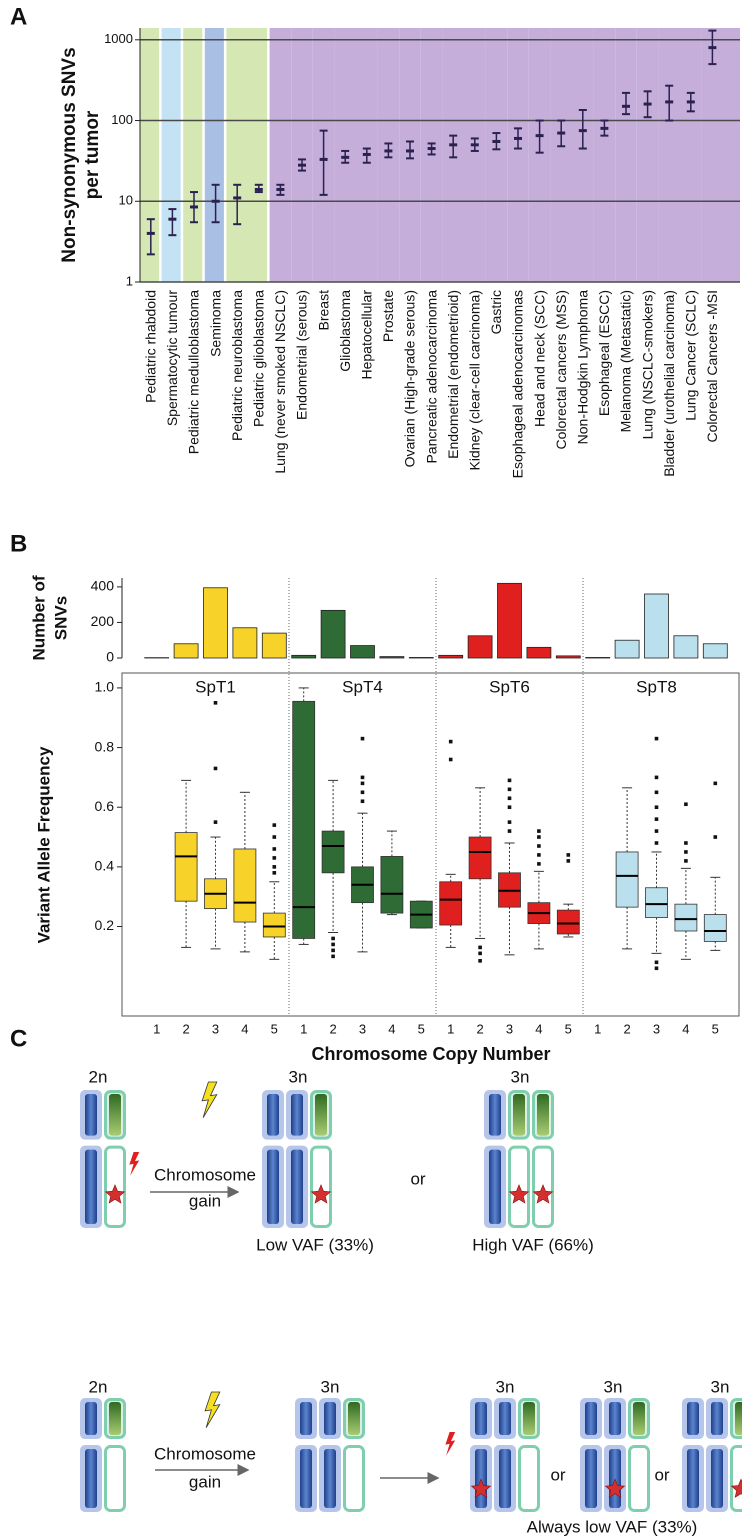 The image size is (742, 1538). What do you see at coordinates (323, 310) in the screenshot?
I see `x-tick-label: Breast` at bounding box center [323, 310].